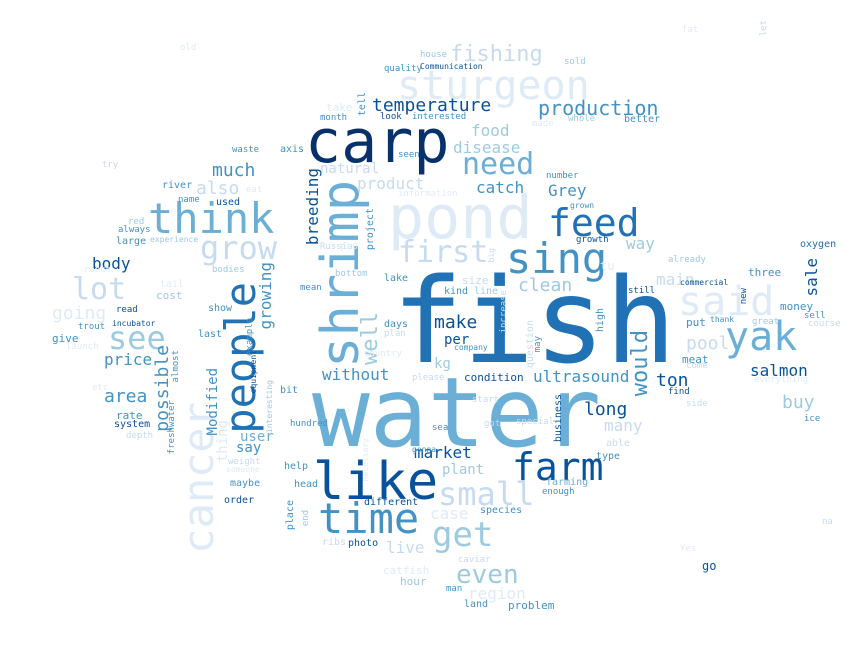 The height and width of the screenshot is (664, 860). I want to click on cloud-word: house, so click(434, 55).